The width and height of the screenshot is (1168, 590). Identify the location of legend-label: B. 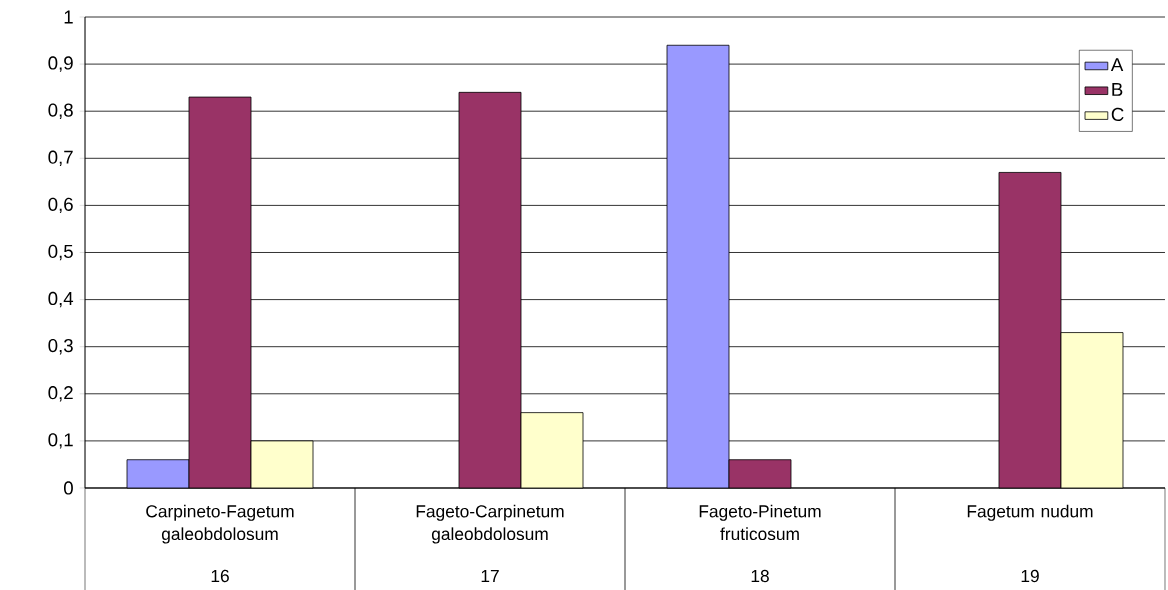
(1117, 89).